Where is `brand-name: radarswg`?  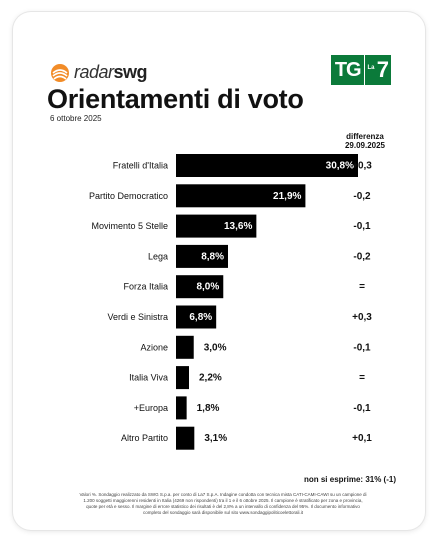 brand-name: radarswg is located at coordinates (111, 72).